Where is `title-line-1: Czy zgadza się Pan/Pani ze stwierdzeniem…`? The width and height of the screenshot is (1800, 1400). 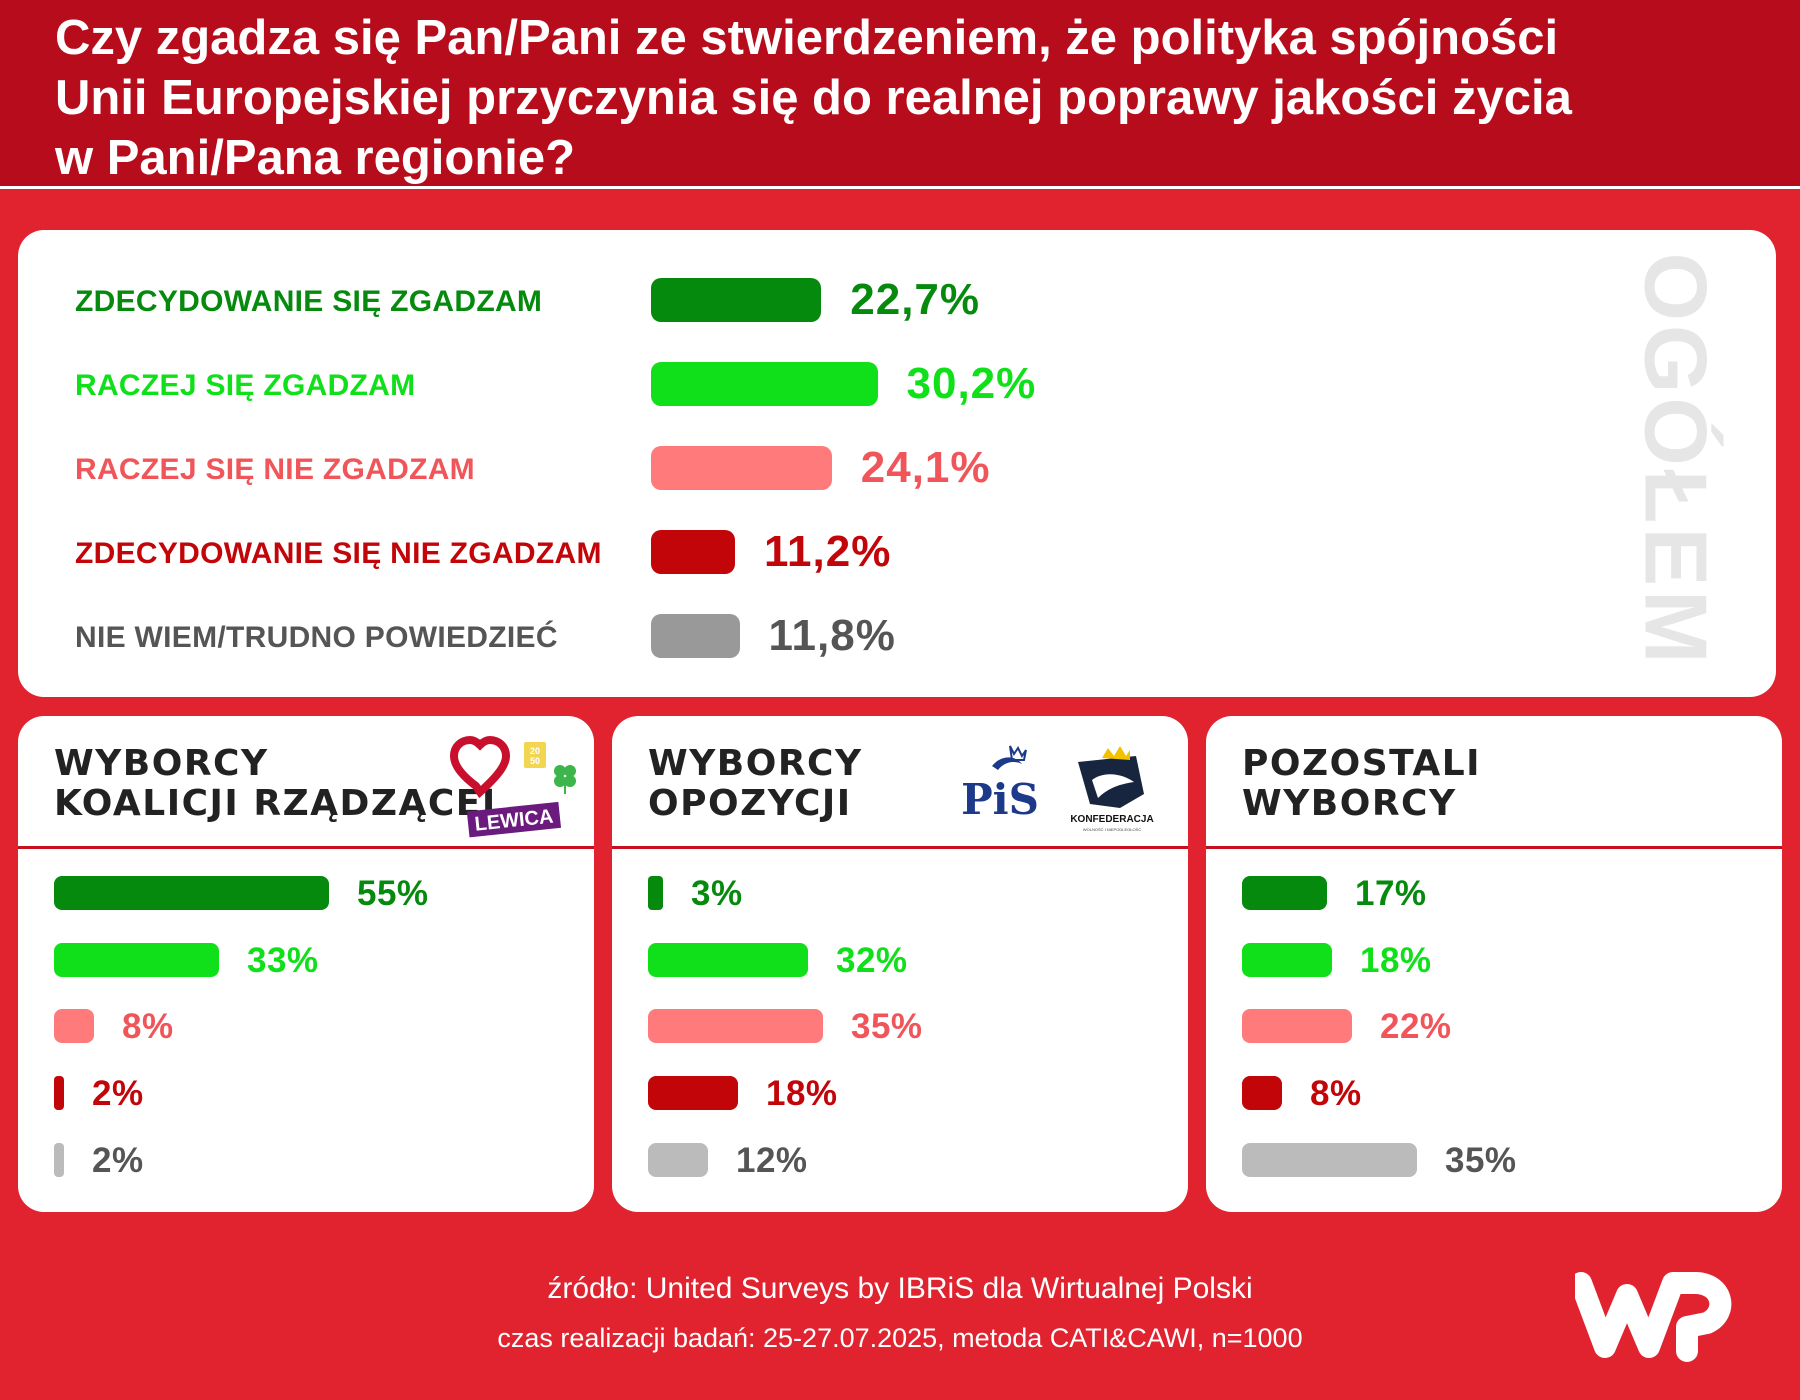 title-line-1: Czy zgadza się Pan/Pani ze stwierdzeniem… is located at coordinates (807, 38).